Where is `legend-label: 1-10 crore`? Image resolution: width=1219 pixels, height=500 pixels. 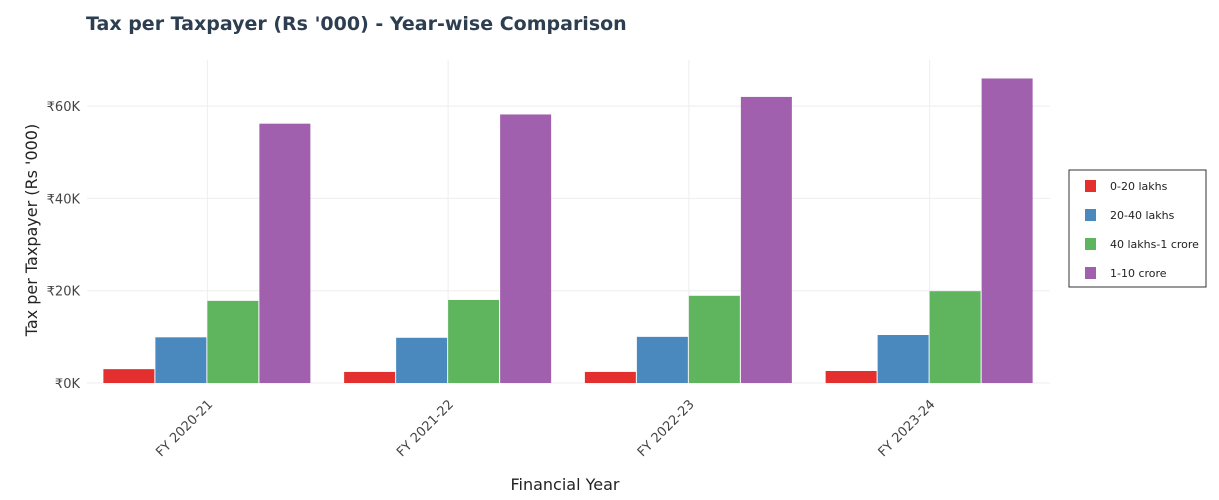 legend-label: 1-10 crore is located at coordinates (1138, 273).